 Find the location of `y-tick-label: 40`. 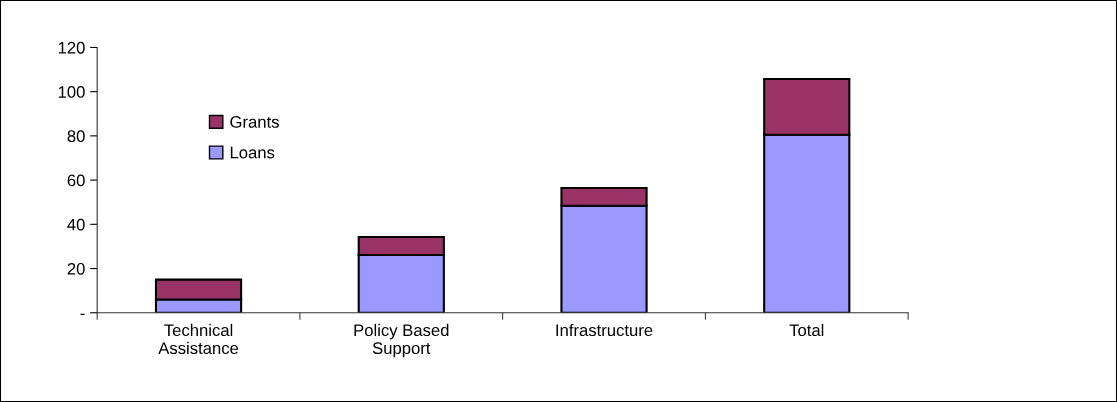

y-tick-label: 40 is located at coordinates (76, 224).